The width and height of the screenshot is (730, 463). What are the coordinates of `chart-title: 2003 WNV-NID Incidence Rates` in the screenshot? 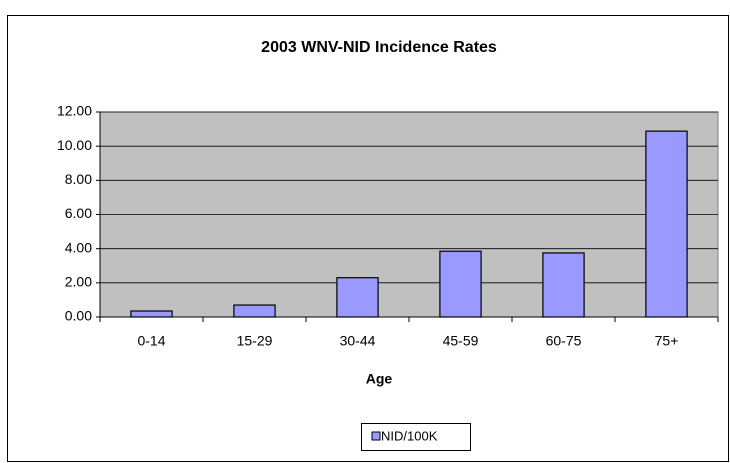 It's located at (379, 47).